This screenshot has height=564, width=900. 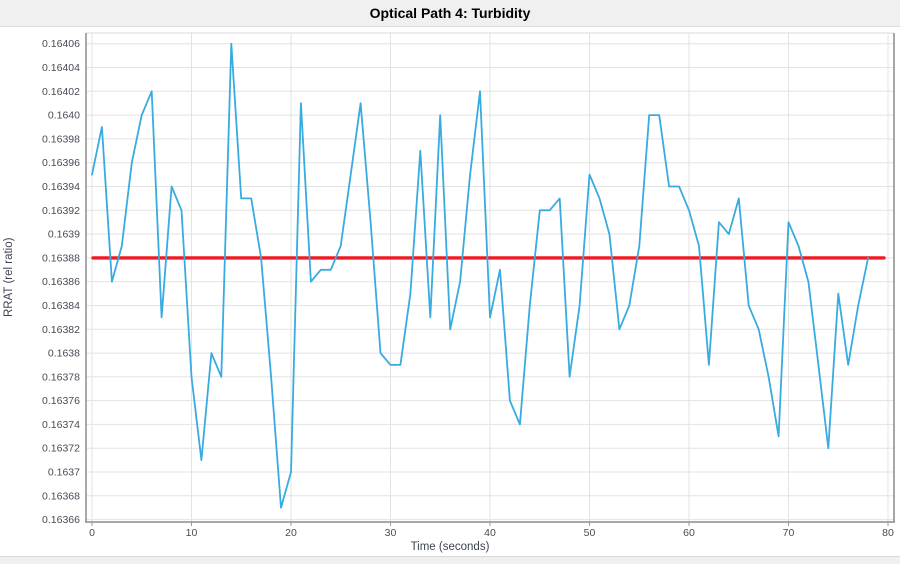 I want to click on y-axis-label: RRAT (rel ratio), so click(x=9, y=277).